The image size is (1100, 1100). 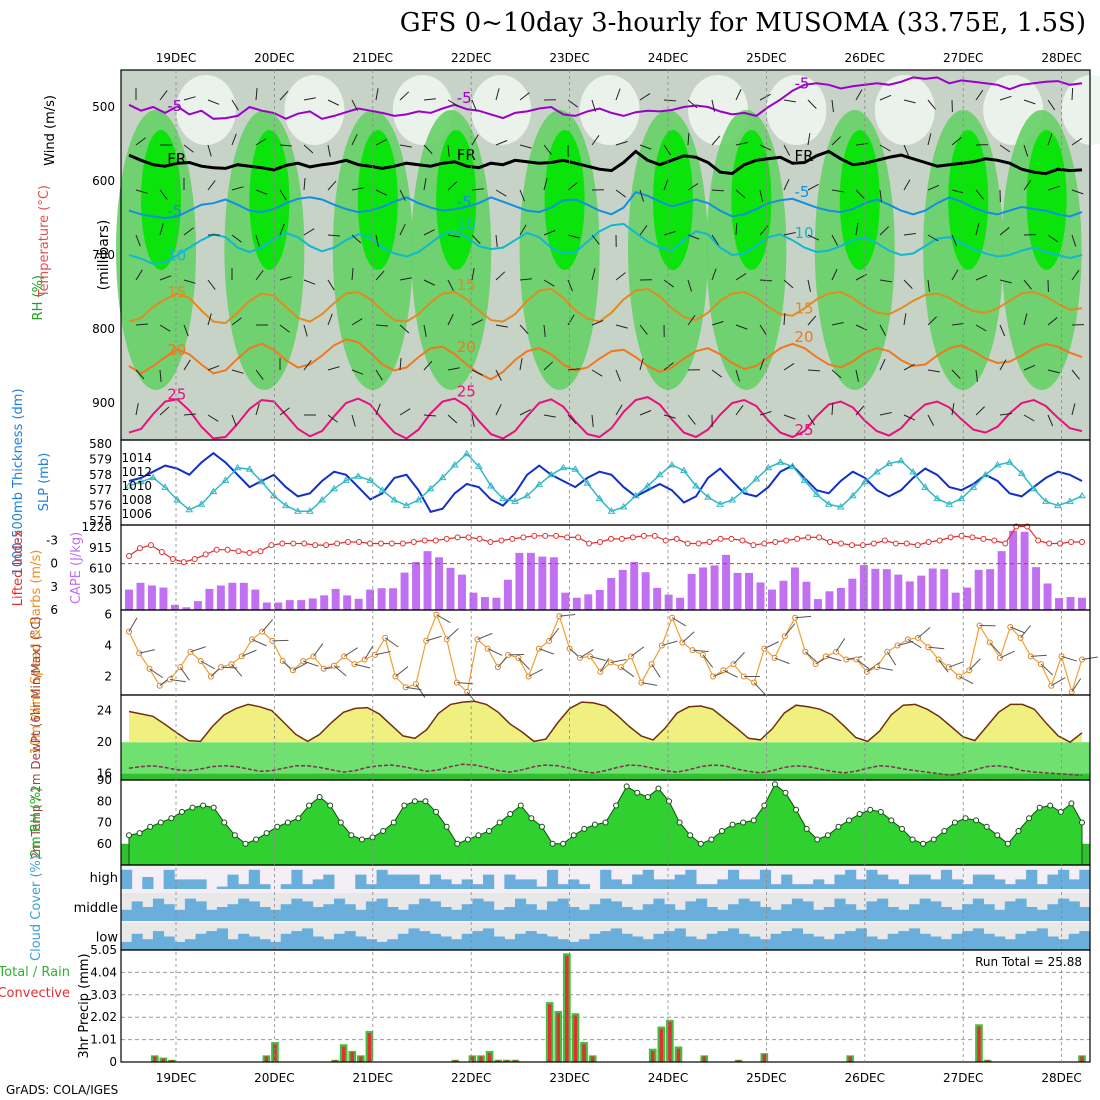 I want to click on wind-ytick: 2, so click(x=108, y=676).